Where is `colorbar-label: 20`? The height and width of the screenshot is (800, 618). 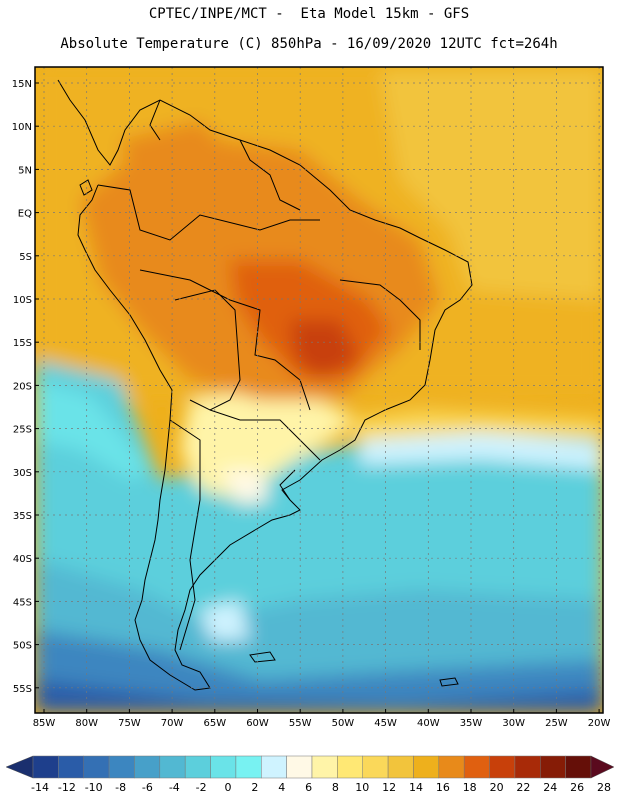 colorbar-label: 20 is located at coordinates (497, 787).